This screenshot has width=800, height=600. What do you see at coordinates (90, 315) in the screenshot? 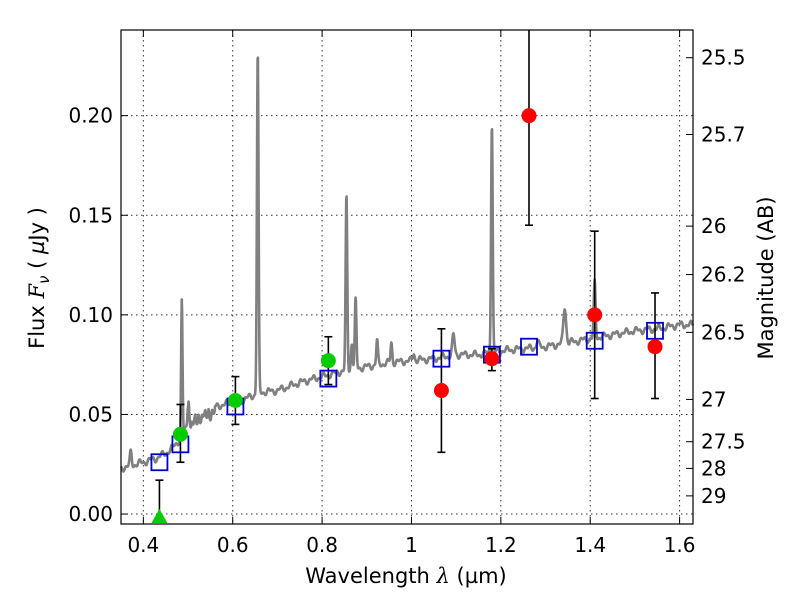
I see `y-tick-label: 0.10` at bounding box center [90, 315].